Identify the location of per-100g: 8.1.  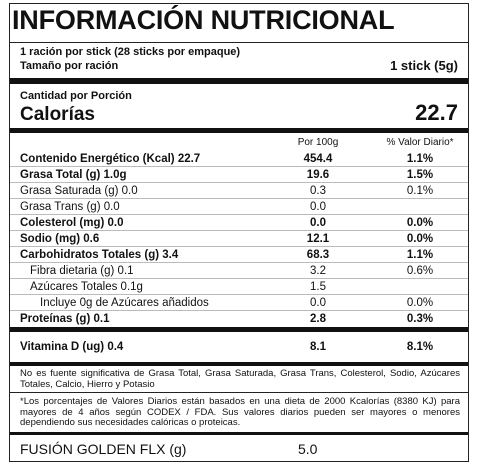
(318, 347).